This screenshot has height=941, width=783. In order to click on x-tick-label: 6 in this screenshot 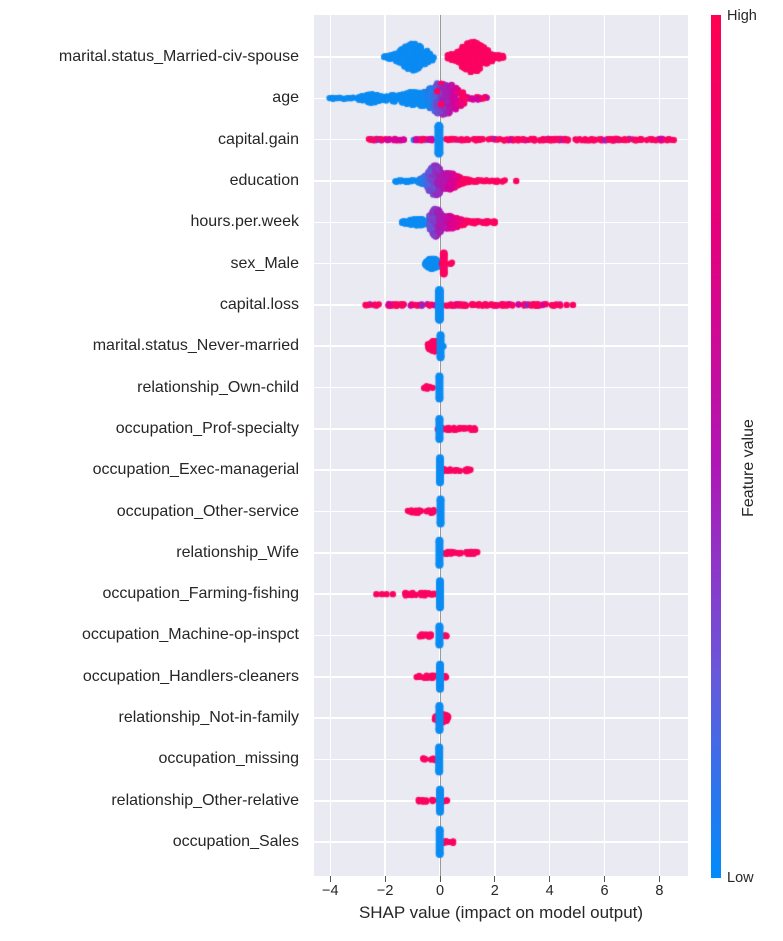, I will do `click(604, 891)`.